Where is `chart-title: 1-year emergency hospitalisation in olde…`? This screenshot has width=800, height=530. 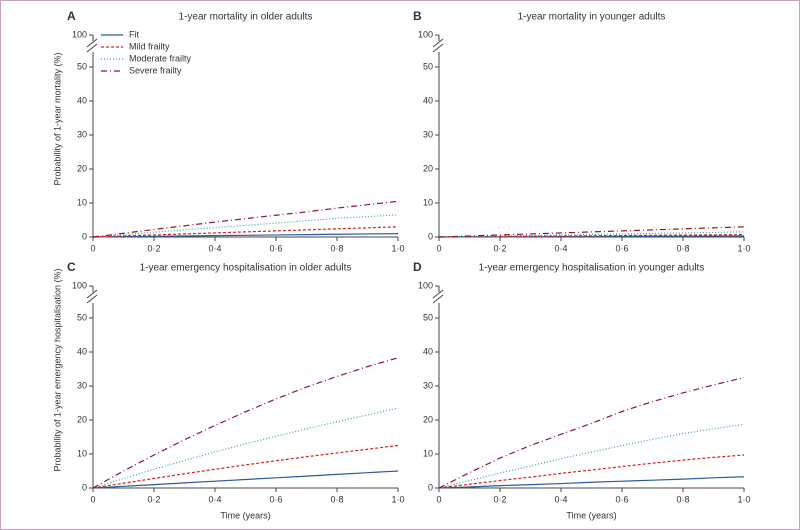 chart-title: 1-year emergency hospitalisation in olde… is located at coordinates (246, 268).